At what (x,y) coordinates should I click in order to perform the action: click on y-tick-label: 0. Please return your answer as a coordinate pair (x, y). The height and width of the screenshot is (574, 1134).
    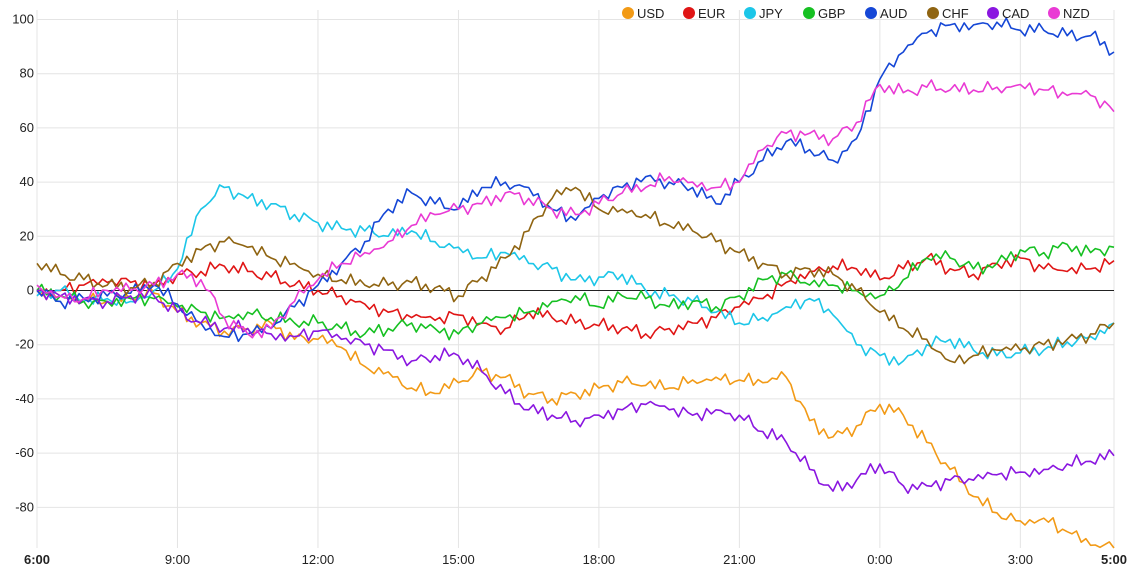
    Looking at the image, I should click on (30, 290).